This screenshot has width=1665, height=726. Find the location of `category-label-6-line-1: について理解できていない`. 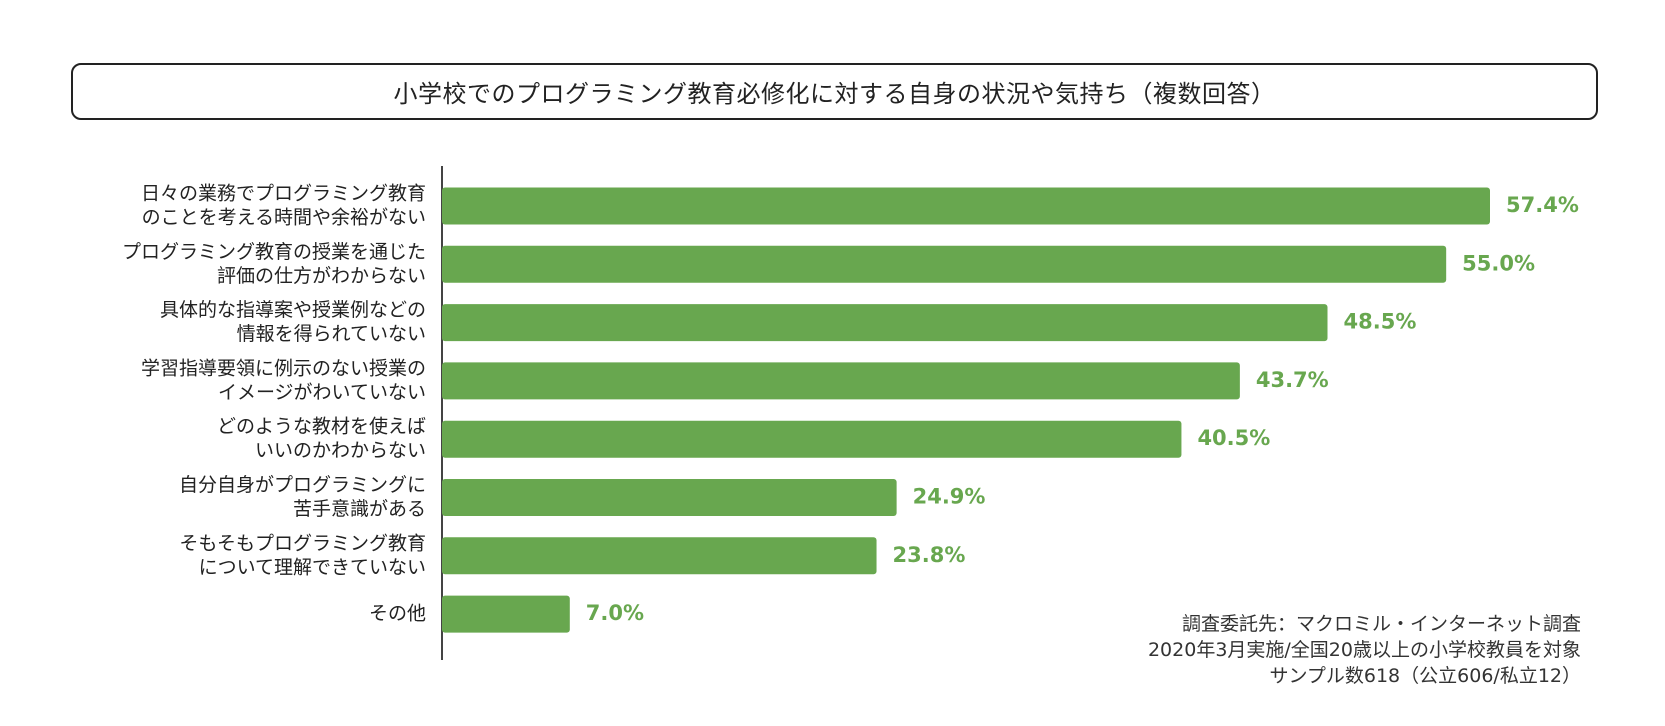

category-label-6-line-1: について理解できていない is located at coordinates (312, 567).